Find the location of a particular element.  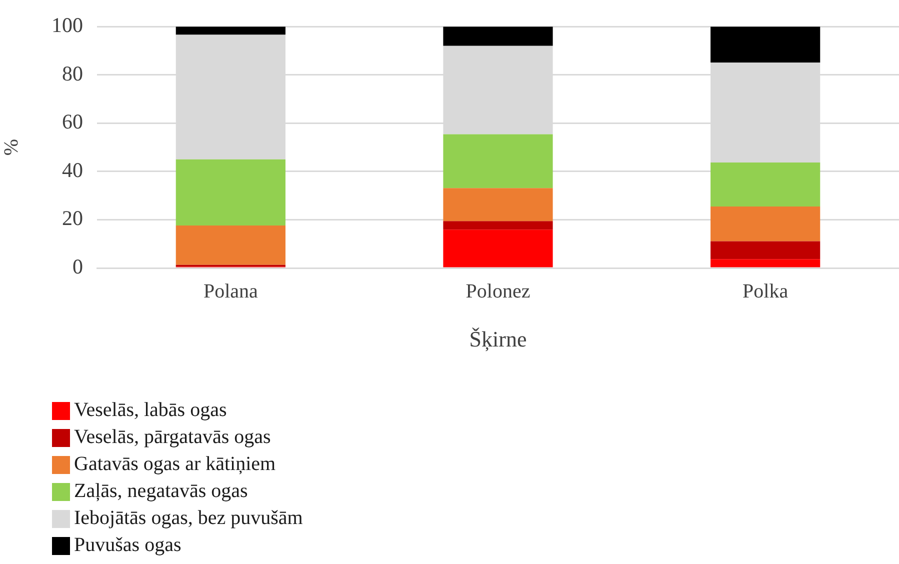

legend-label: Zaļās, negatavās ogas is located at coordinates (161, 491).